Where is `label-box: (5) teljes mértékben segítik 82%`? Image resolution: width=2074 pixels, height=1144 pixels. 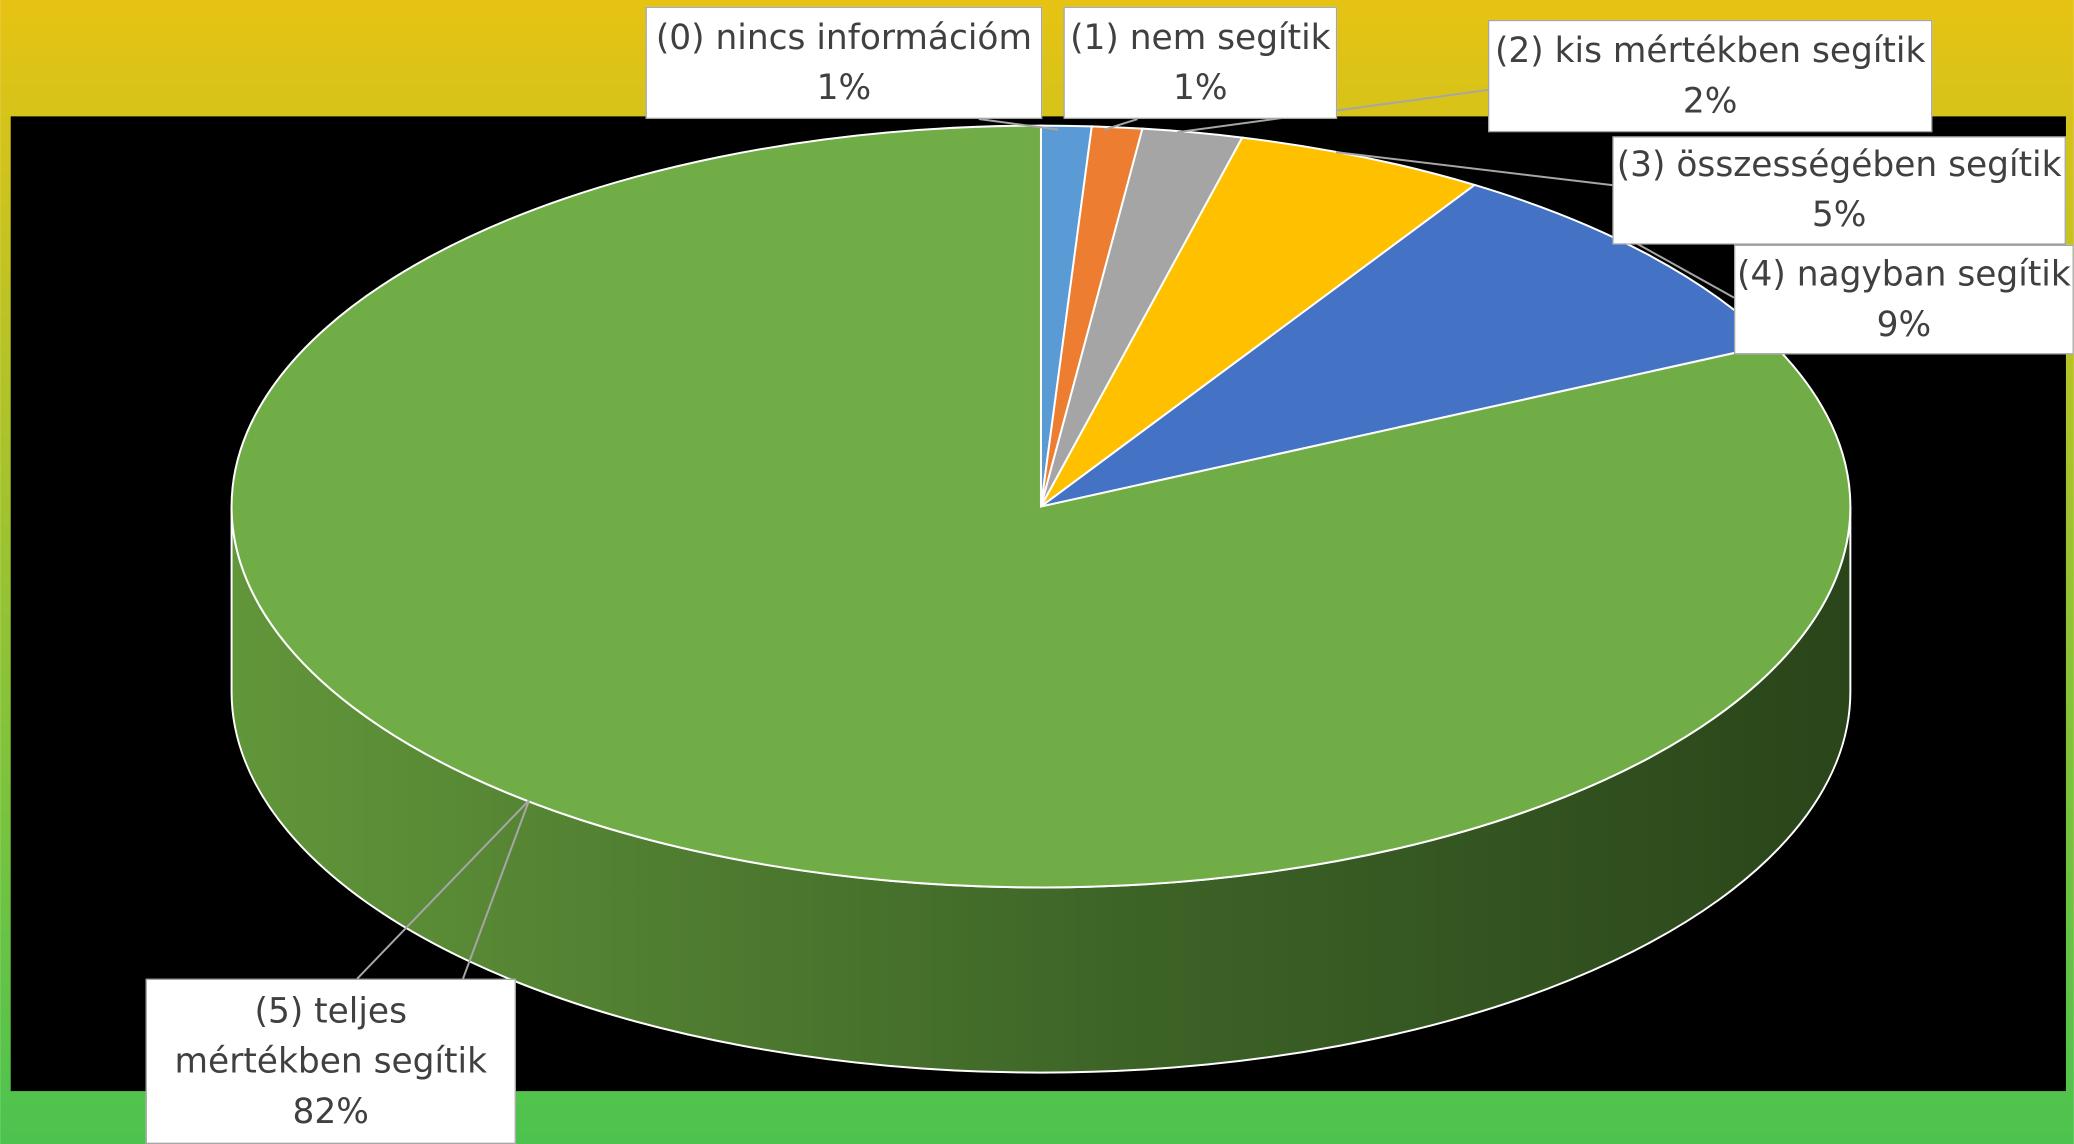 label-box: (5) teljes mértékben segítik 82% is located at coordinates (330, 1061).